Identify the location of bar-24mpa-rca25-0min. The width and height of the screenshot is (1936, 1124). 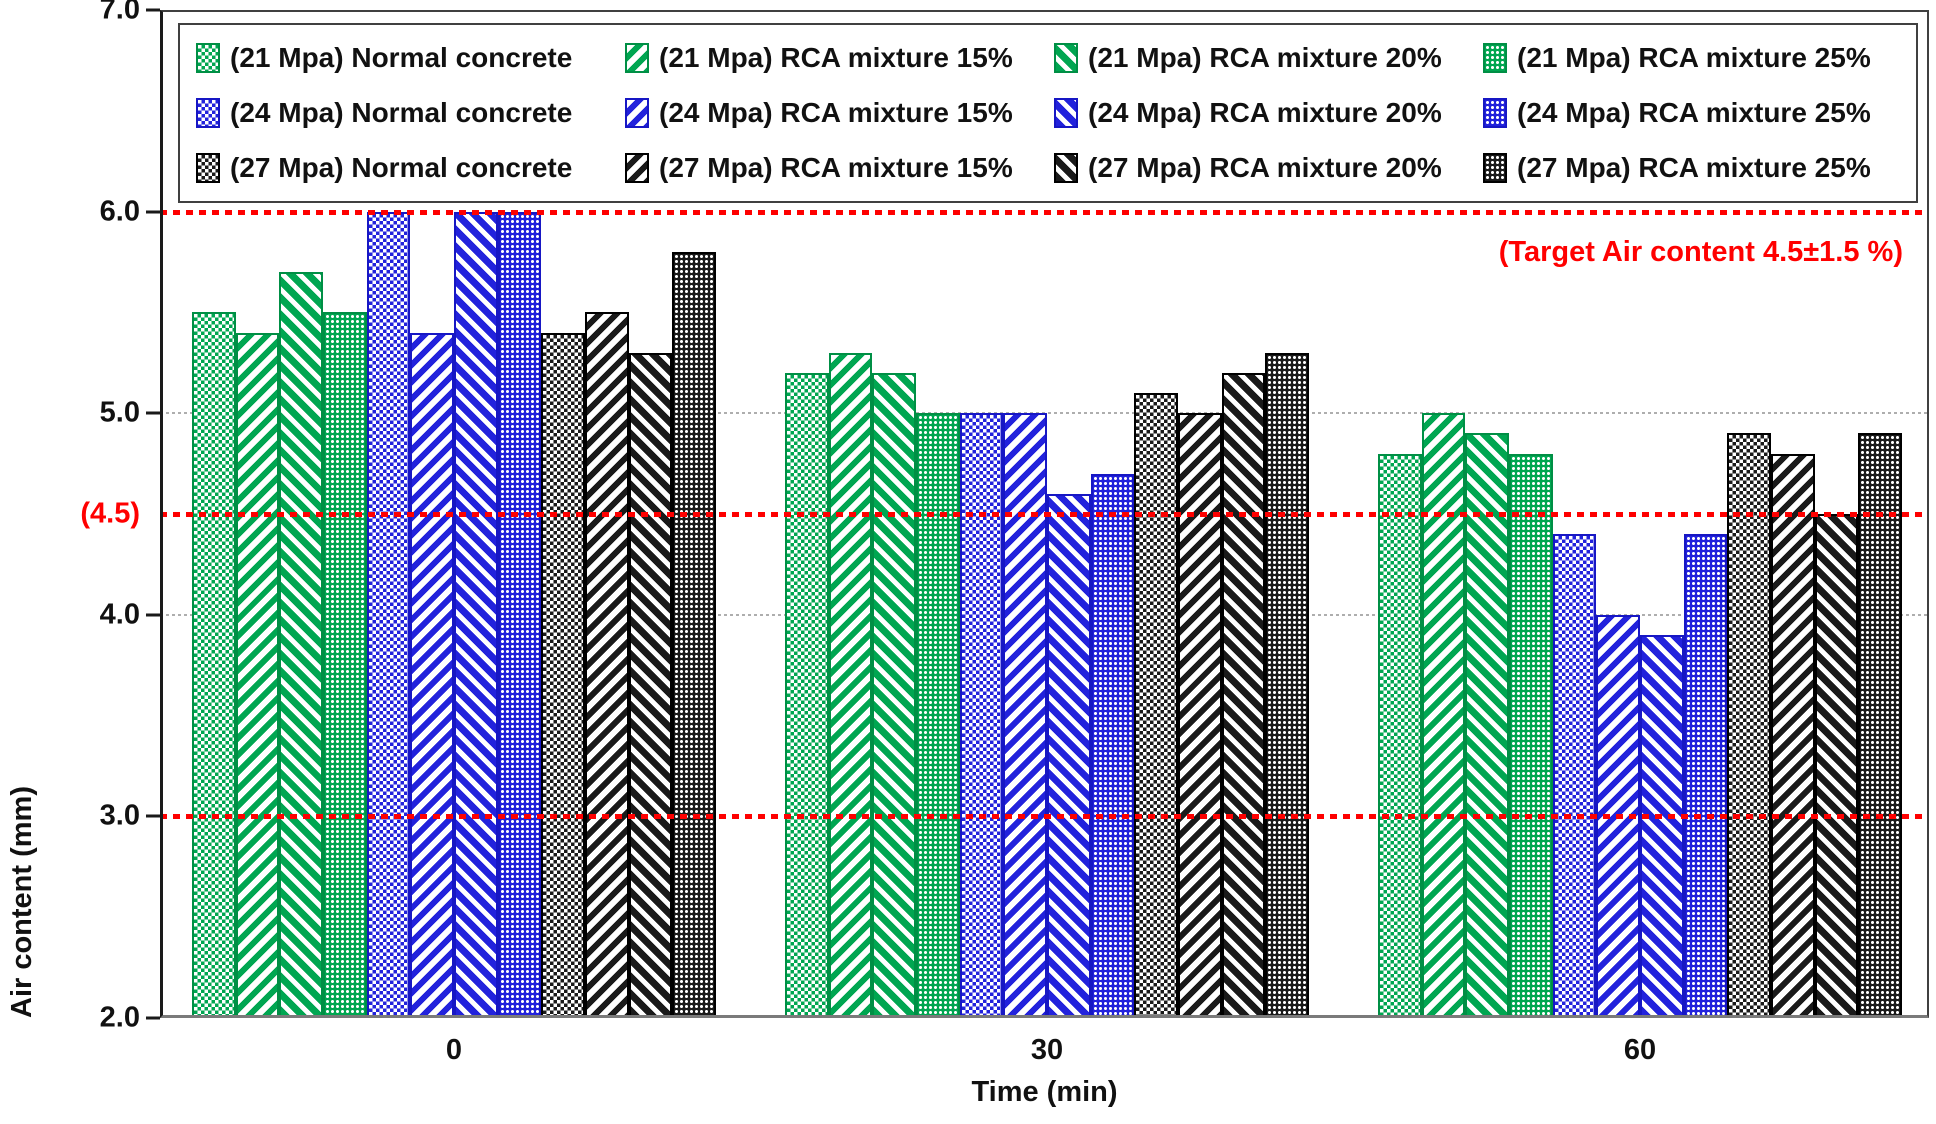
(519, 614).